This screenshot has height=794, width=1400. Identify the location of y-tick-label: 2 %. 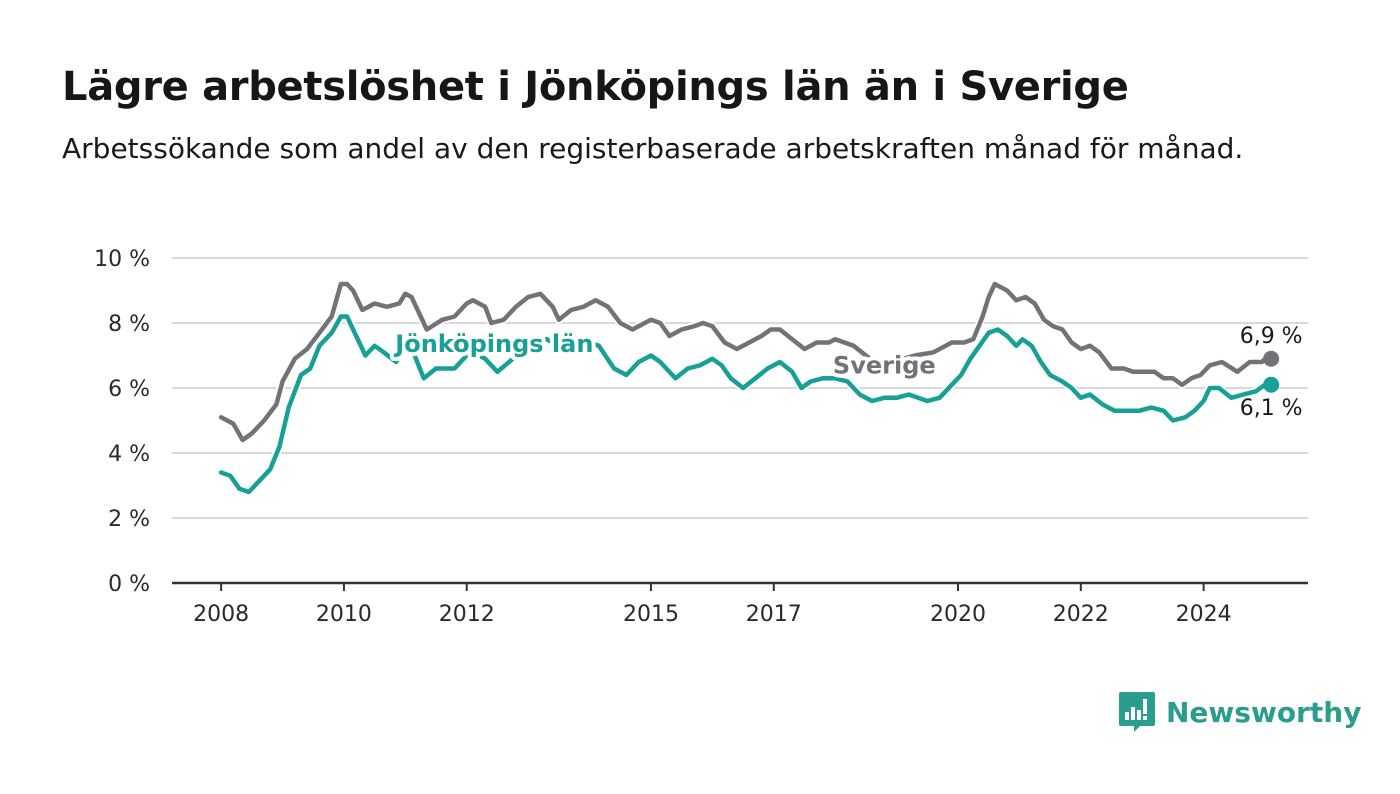
(129, 519).